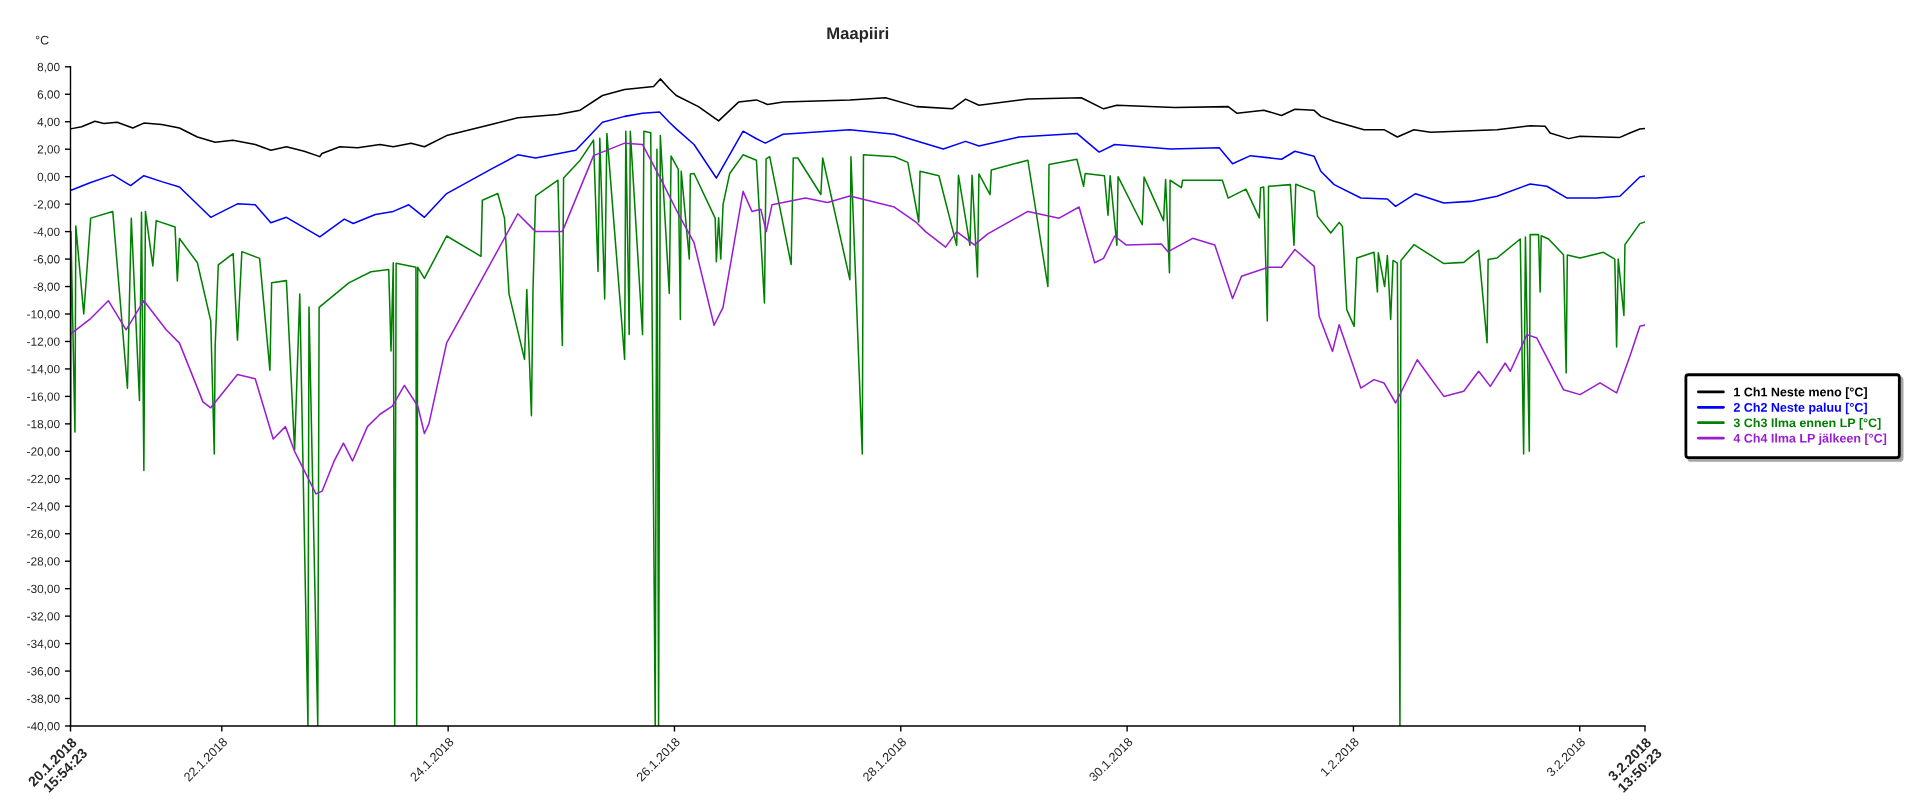 The height and width of the screenshot is (801, 1921). I want to click on y-tick-label: -16,00, so click(43, 397).